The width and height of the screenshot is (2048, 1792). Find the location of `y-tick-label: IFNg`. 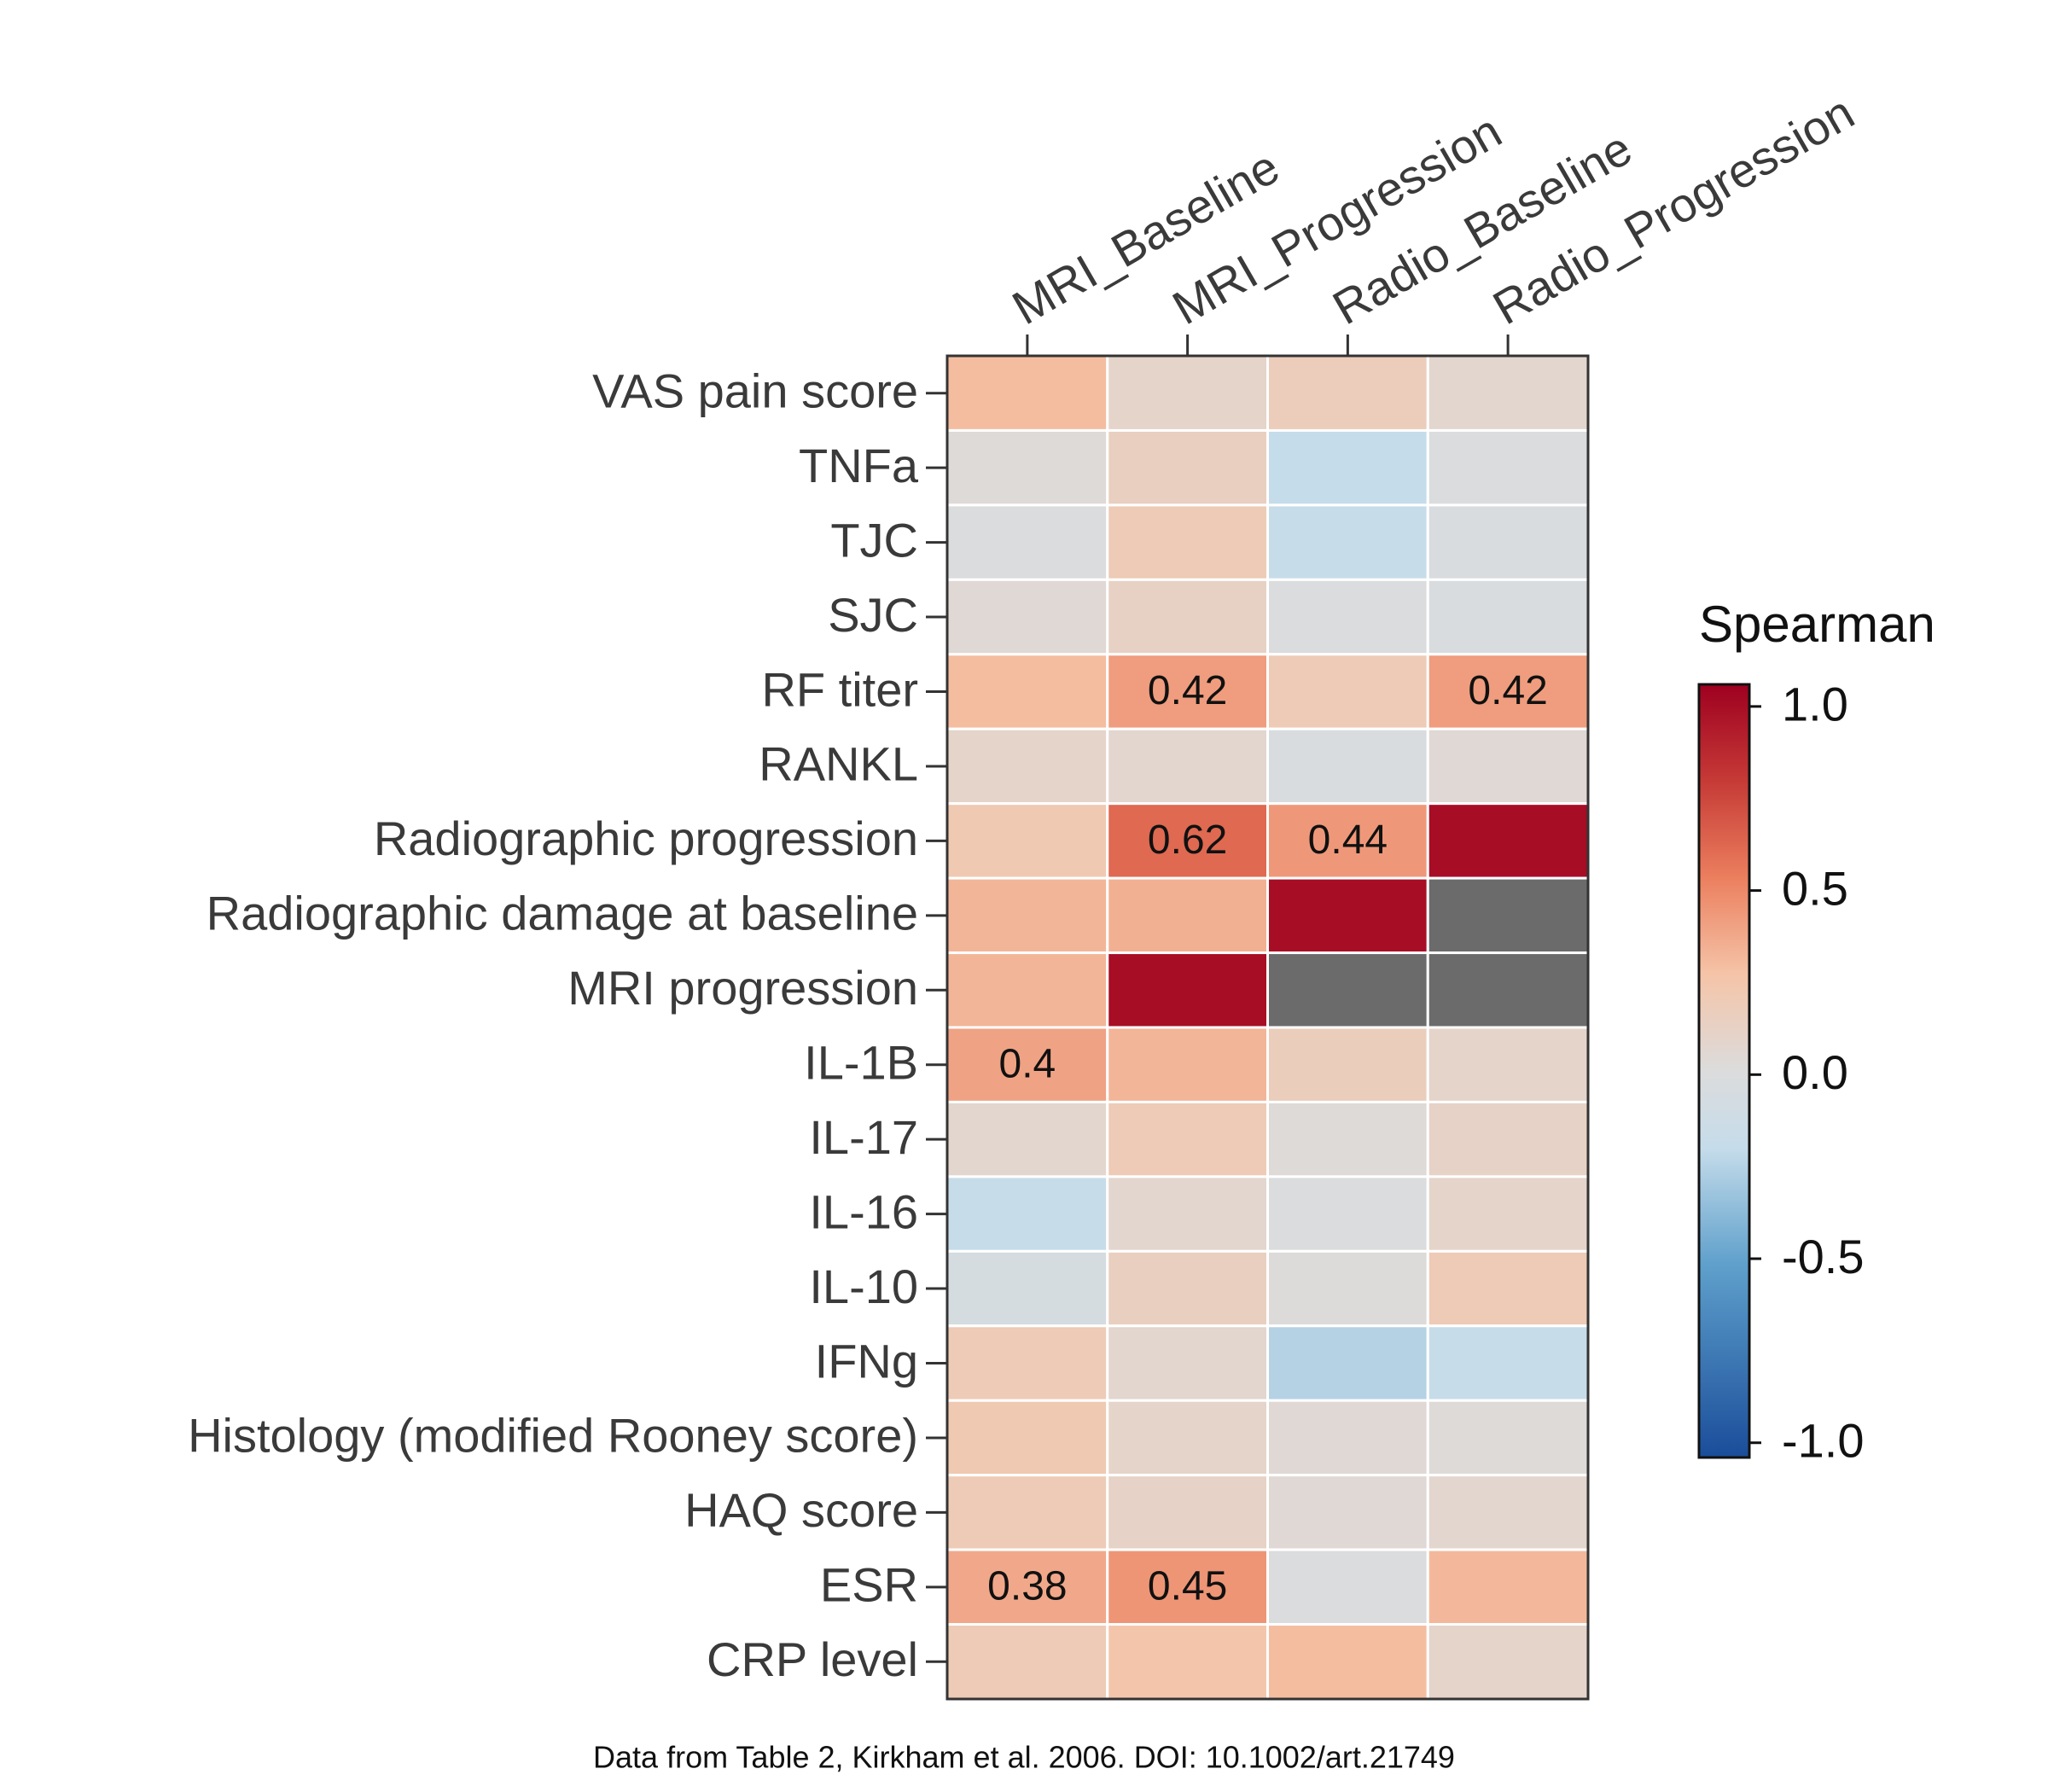

y-tick-label: IFNg is located at coordinates (866, 1361).